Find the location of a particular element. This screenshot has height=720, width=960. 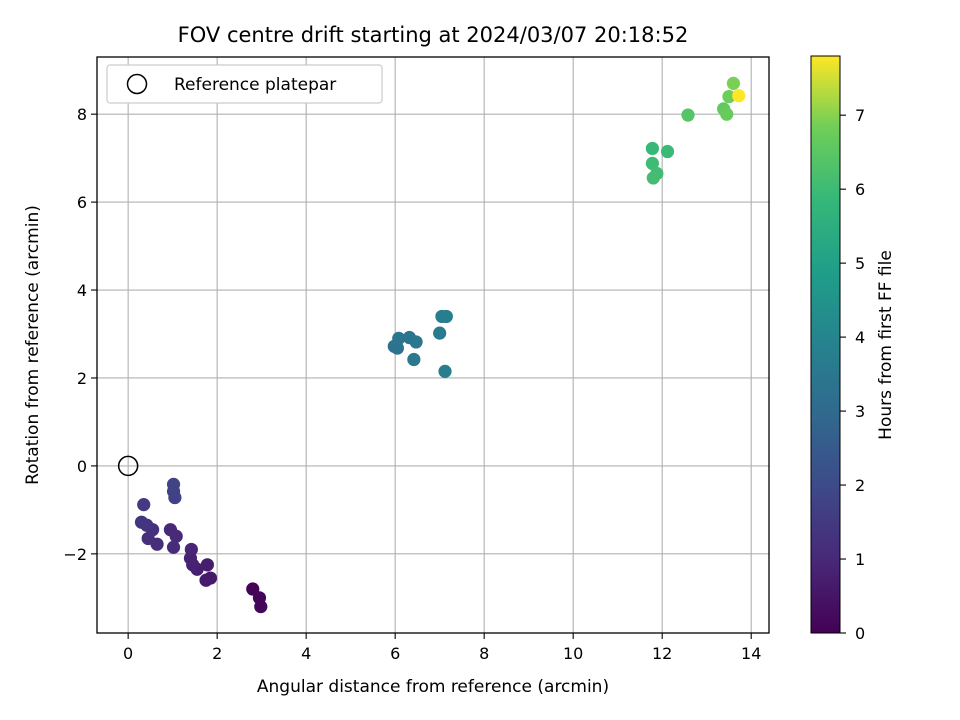

x-axis-ticks: 0 2 4 6 8 10 12 14 is located at coordinates (442, 648).